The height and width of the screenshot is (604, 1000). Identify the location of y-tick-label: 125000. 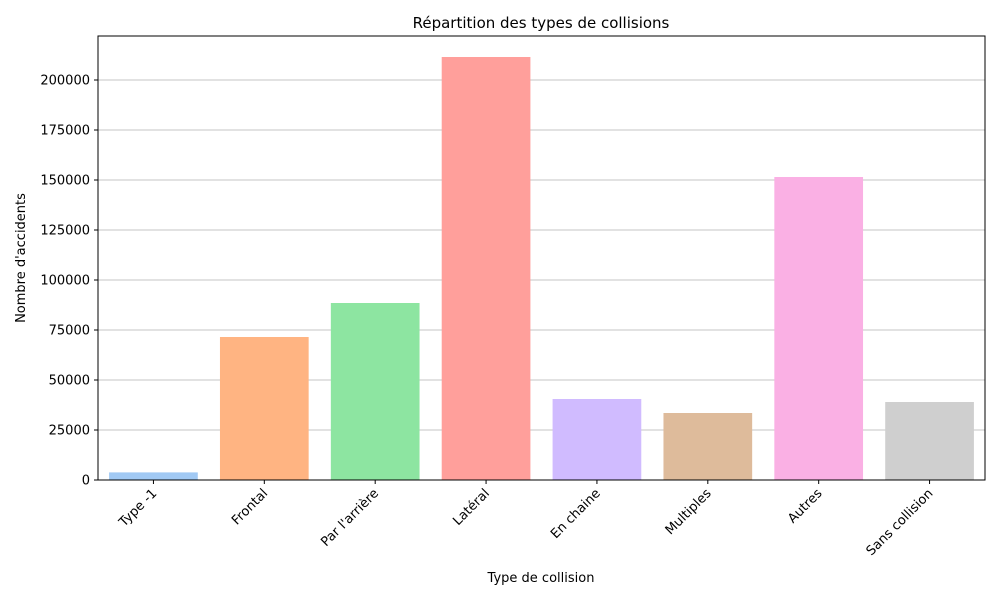
(65, 231).